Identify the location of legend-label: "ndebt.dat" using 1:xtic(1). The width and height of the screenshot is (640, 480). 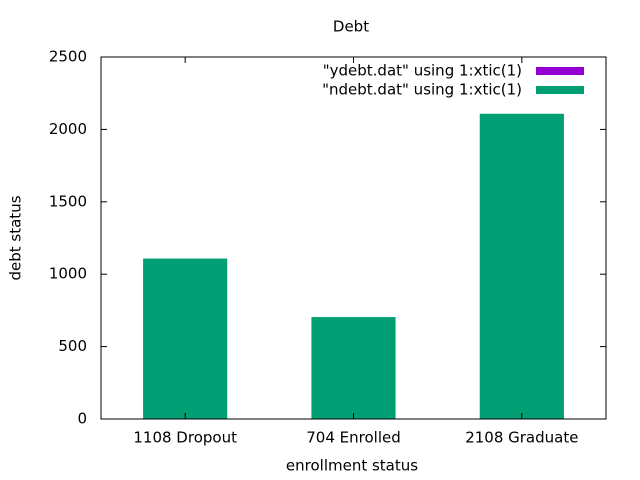
(422, 90).